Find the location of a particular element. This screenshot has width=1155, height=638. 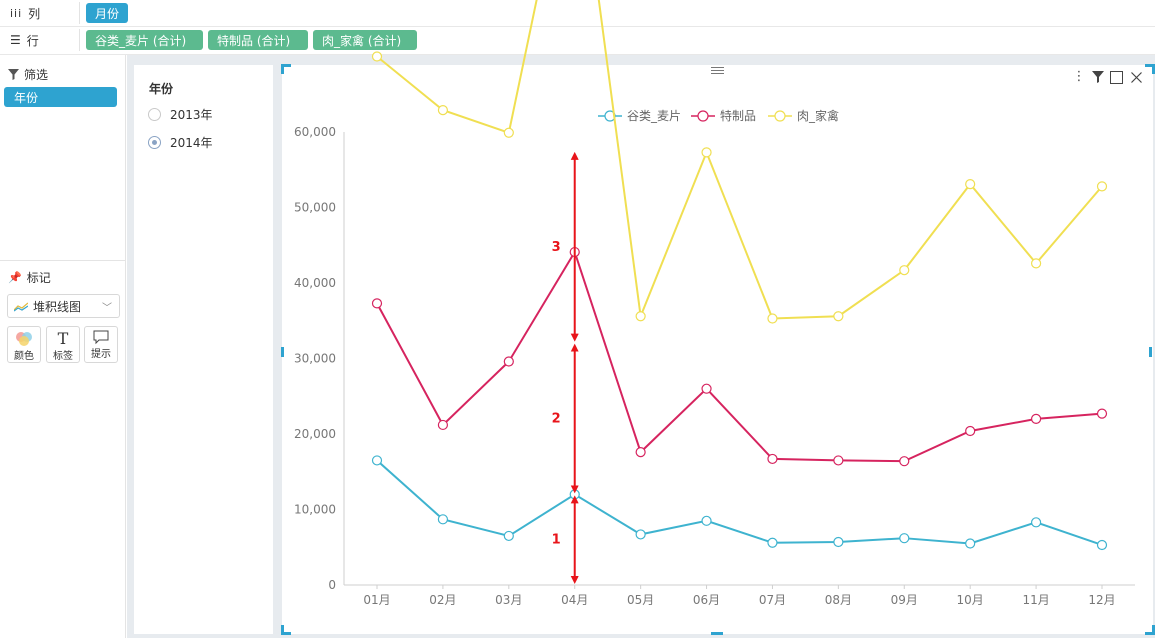

x-tick-label: 10月 is located at coordinates (970, 600).